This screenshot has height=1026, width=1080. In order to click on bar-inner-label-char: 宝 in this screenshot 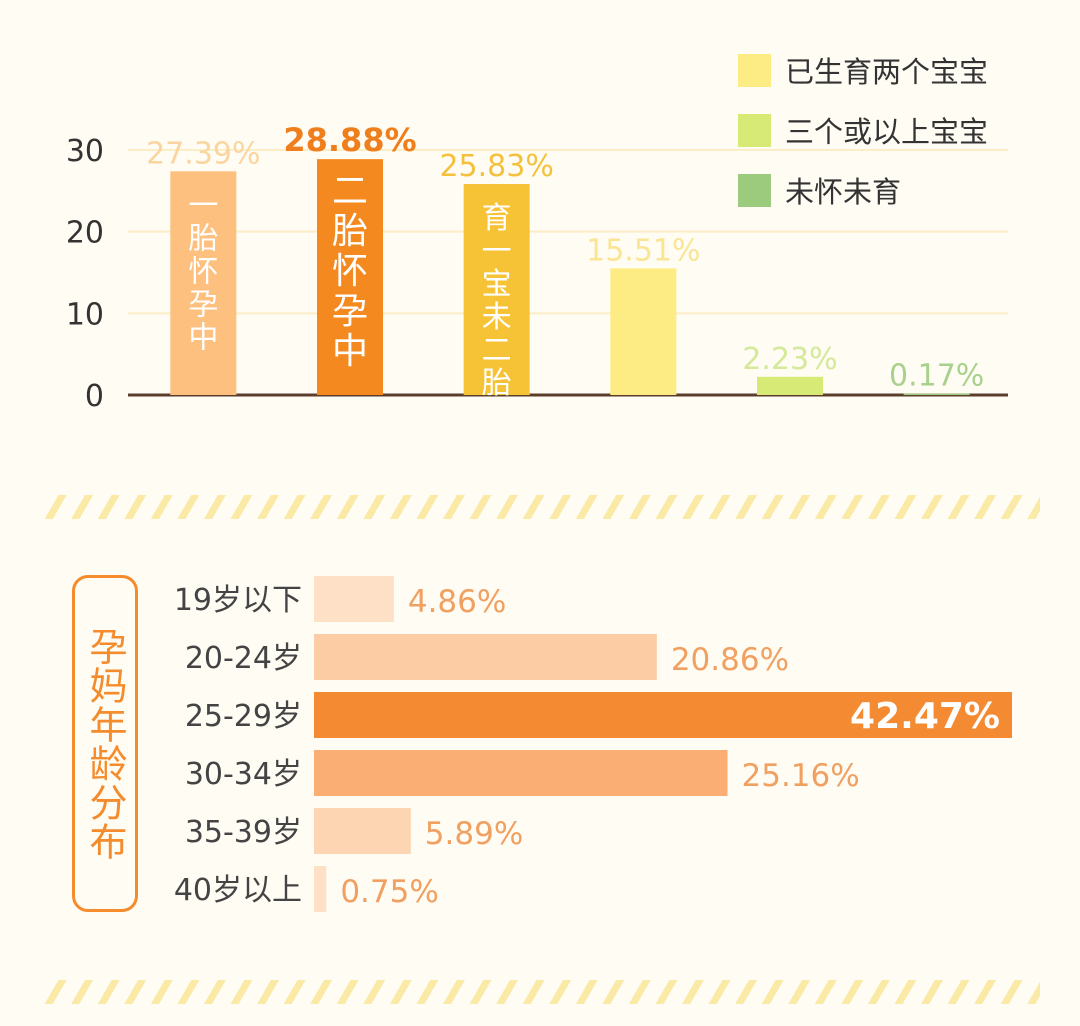, I will do `click(497, 284)`.